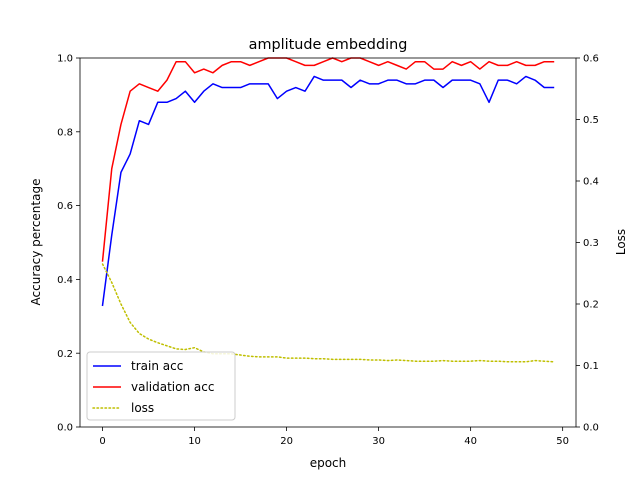 The height and width of the screenshot is (480, 640). Describe the element at coordinates (65, 132) in the screenshot. I see `y-tick-label: 0.8` at that location.